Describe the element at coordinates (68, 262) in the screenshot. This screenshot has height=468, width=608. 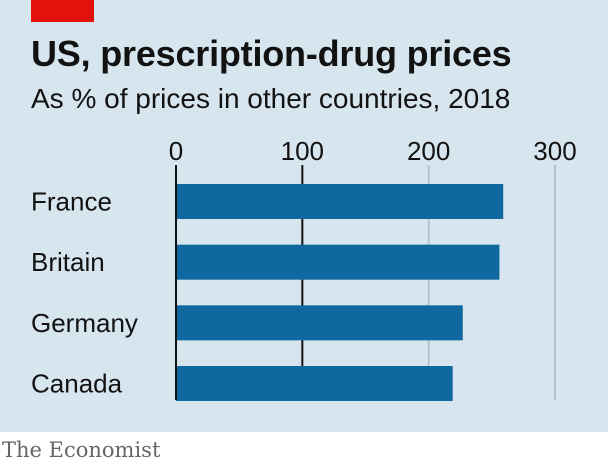
I see `category-label-britain: Britain` at that location.